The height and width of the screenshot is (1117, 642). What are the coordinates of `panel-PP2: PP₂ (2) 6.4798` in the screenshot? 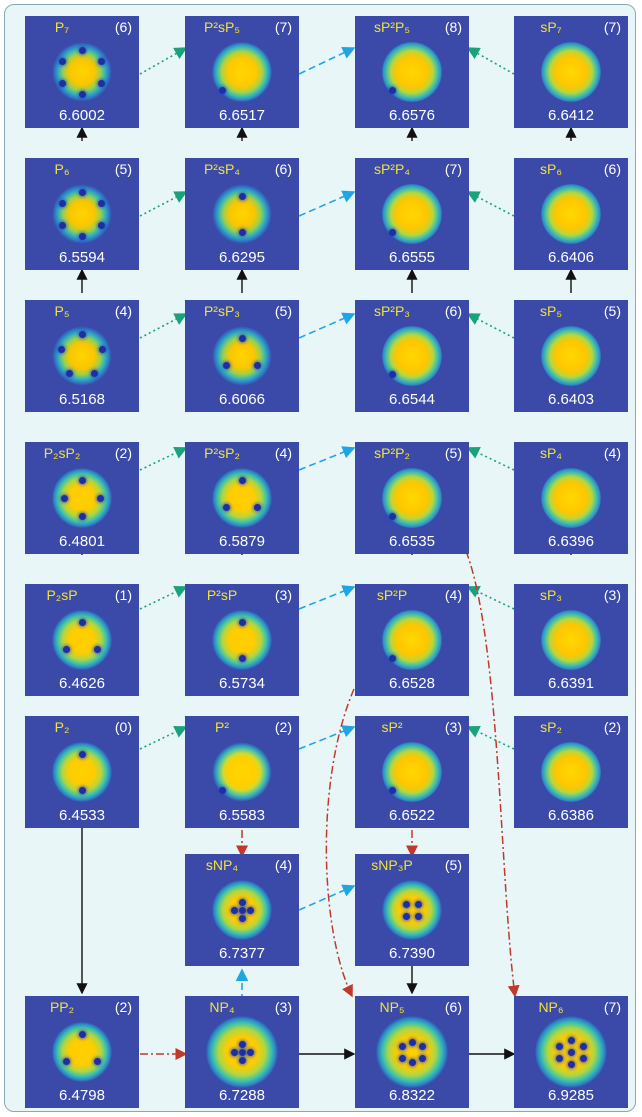 It's located at (82, 1052).